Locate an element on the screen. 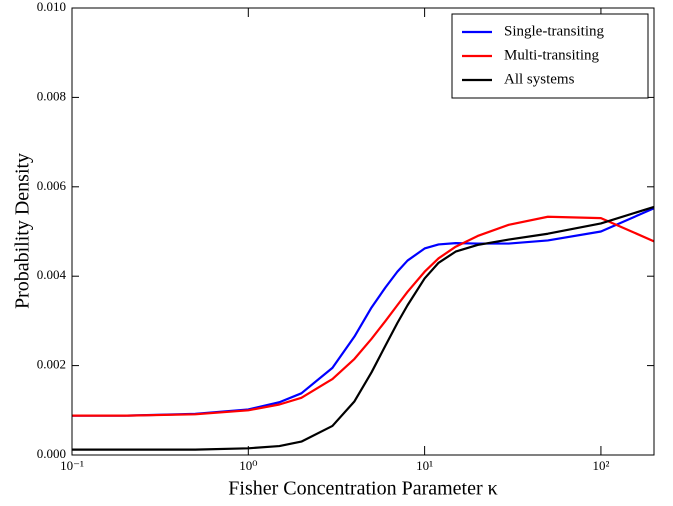  x-tick-label: 10¹ is located at coordinates (424, 465).